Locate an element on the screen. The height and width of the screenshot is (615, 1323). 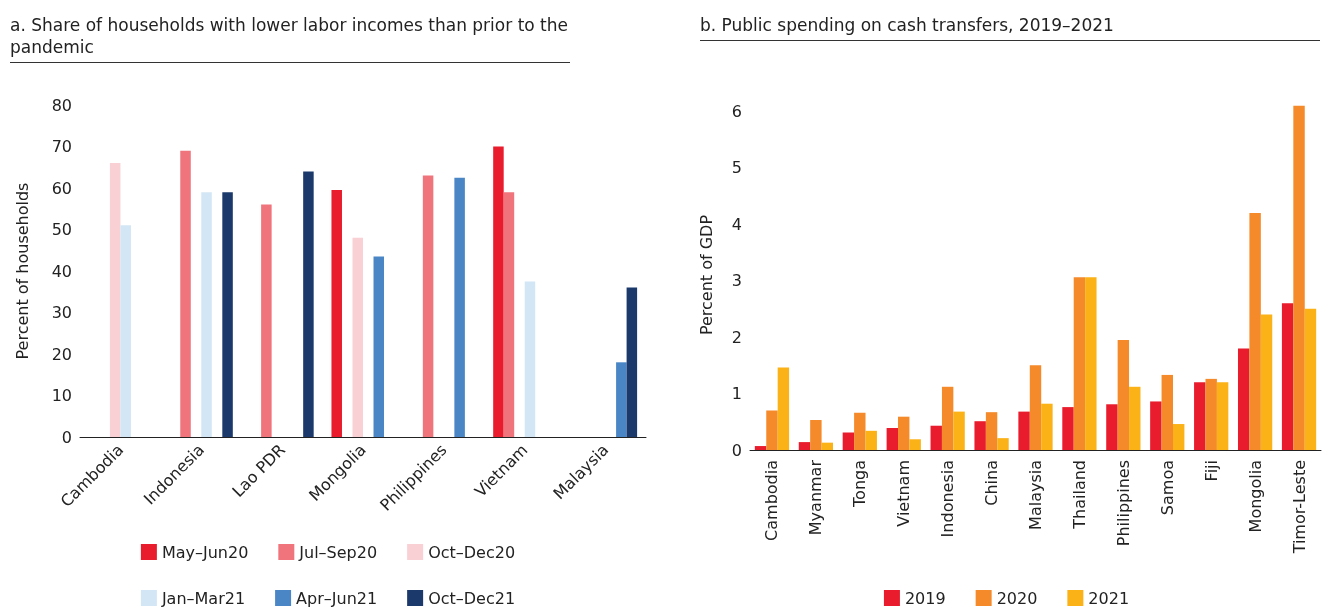
y-tick-label: 3 is located at coordinates (736, 281).